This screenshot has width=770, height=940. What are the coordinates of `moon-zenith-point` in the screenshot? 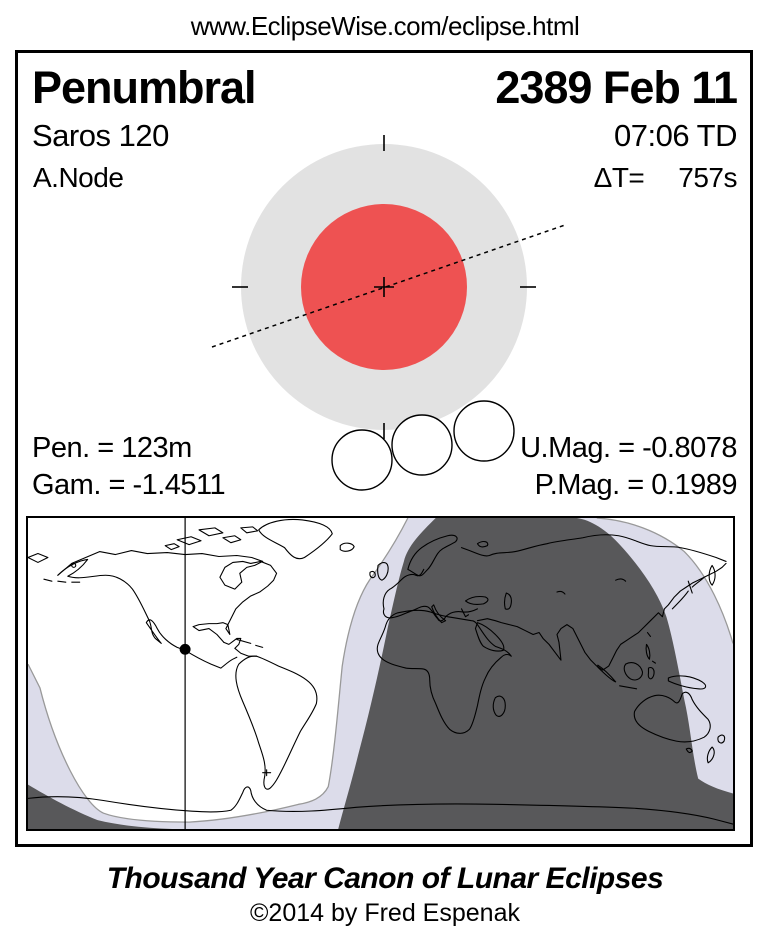 It's located at (185, 649).